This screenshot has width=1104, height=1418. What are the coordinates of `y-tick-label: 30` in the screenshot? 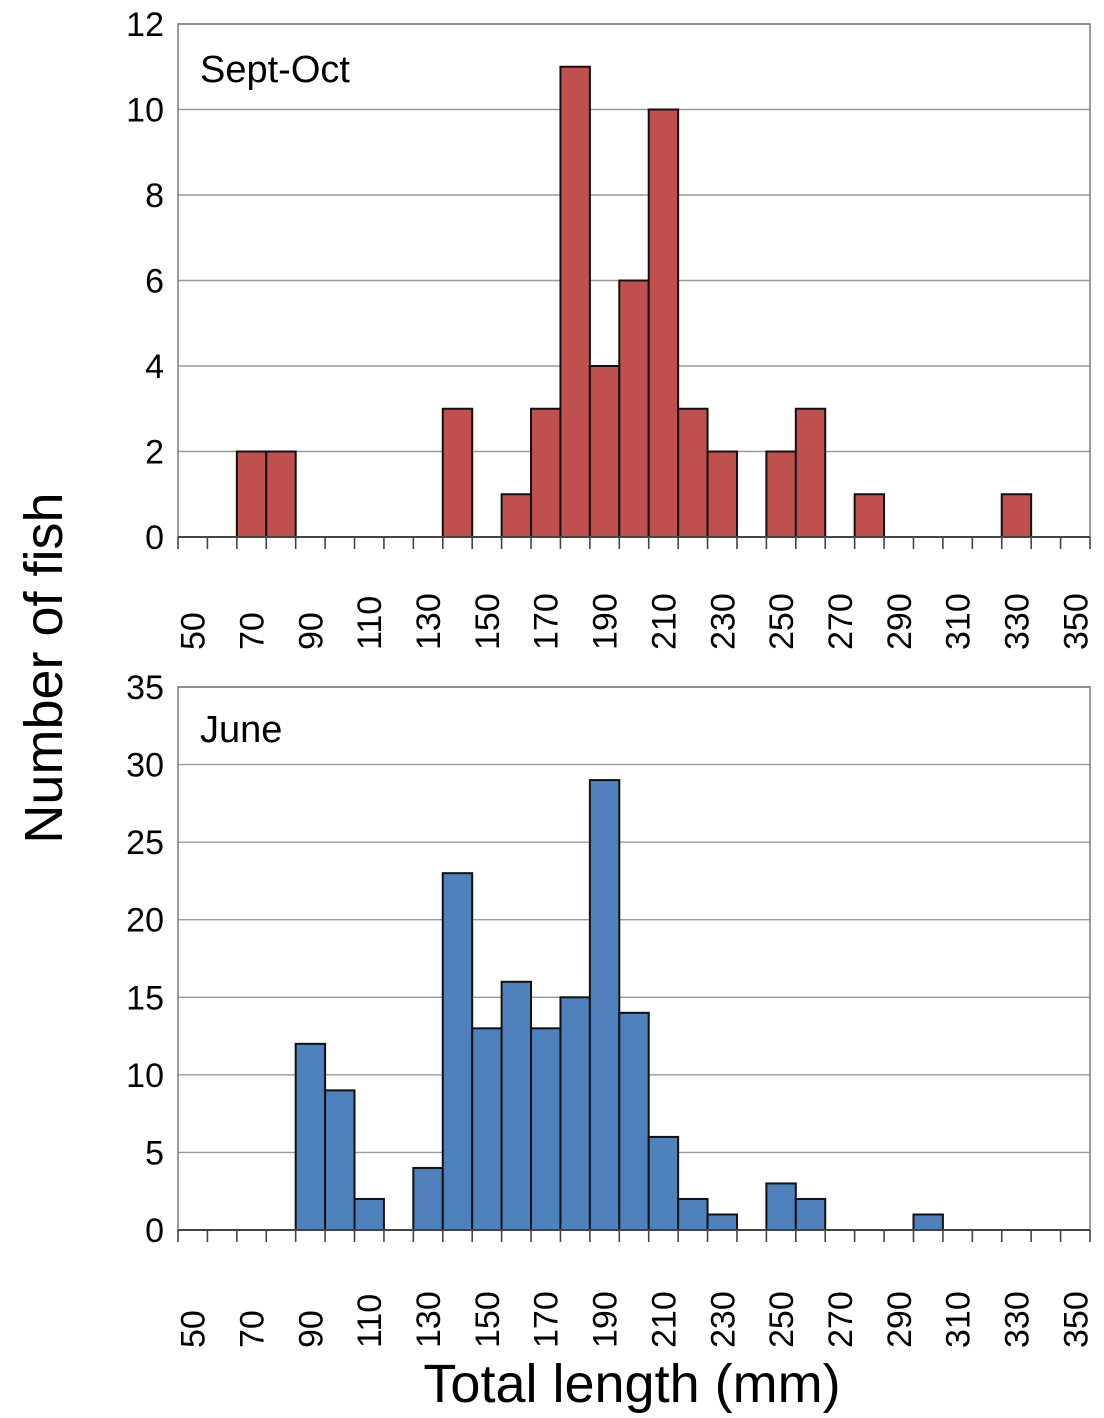 It's located at (145, 766).